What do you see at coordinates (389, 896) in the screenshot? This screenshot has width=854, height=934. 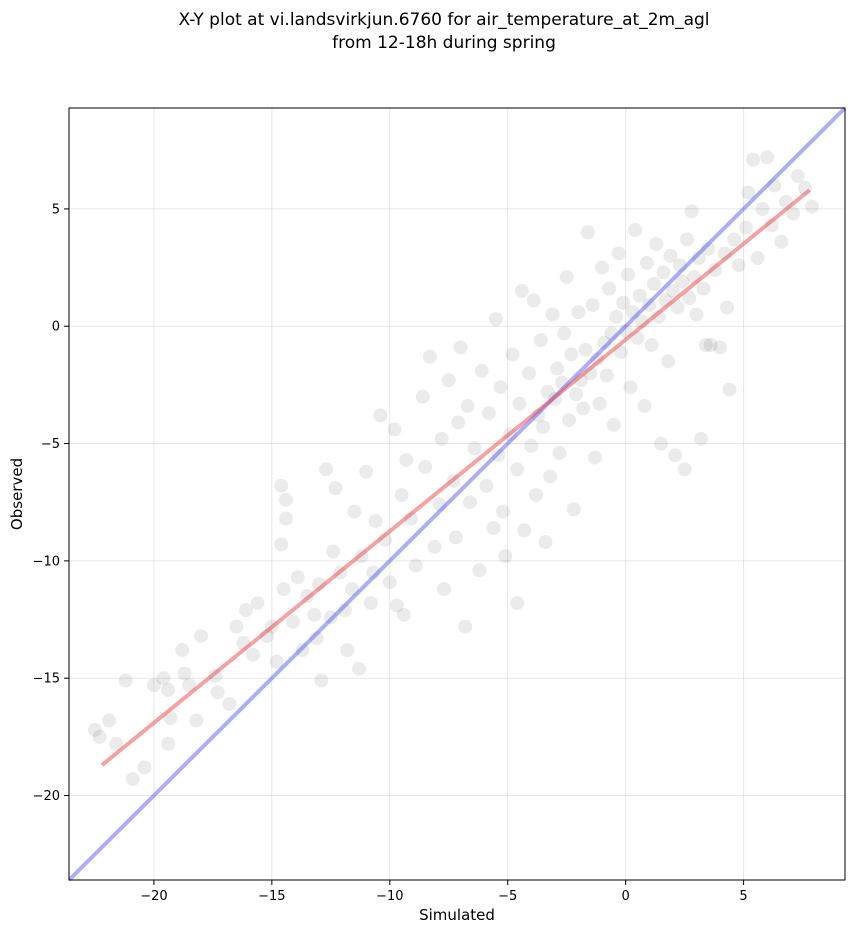 I see `x-tick-label: −10` at bounding box center [389, 896].